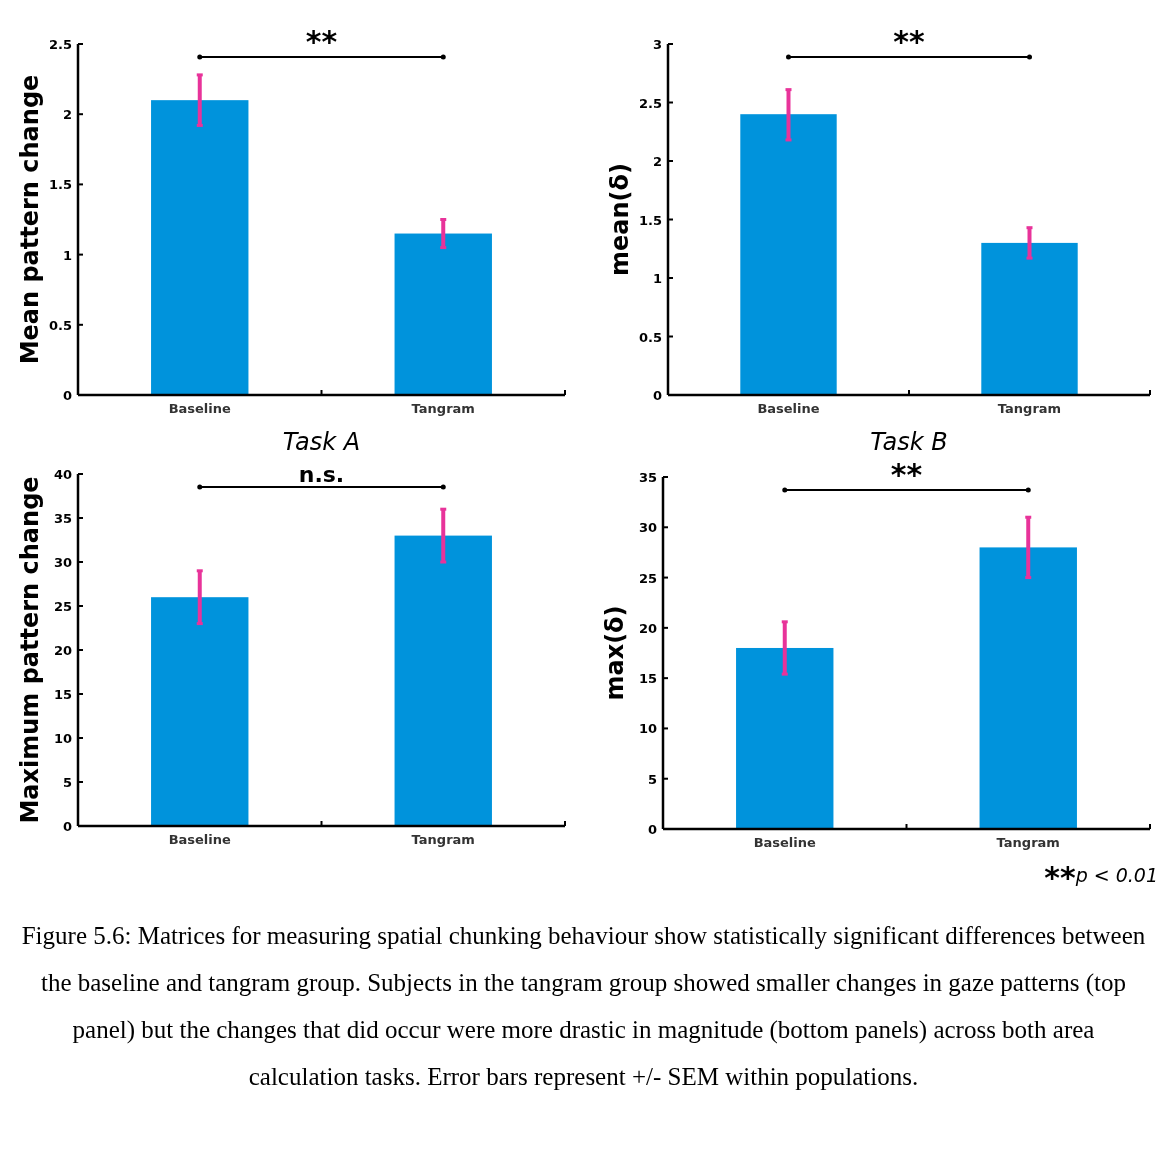  I want to click on annotation: n.s., so click(321, 474).